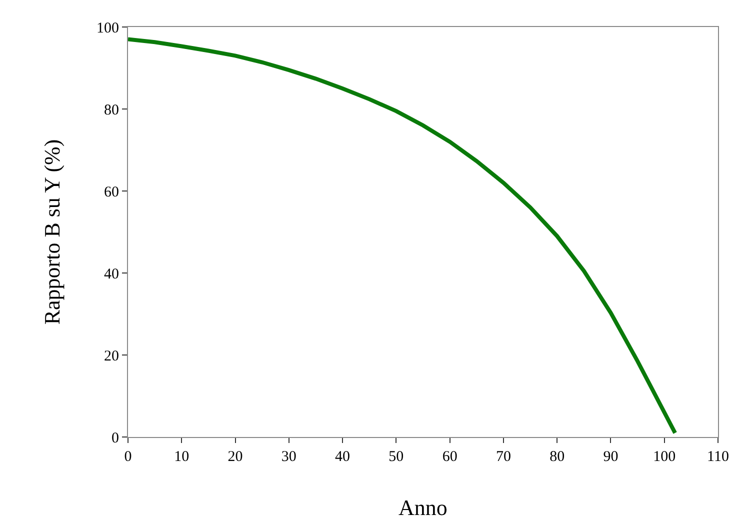  Describe the element at coordinates (557, 457) in the screenshot. I see `x-tick-label: 80` at that location.